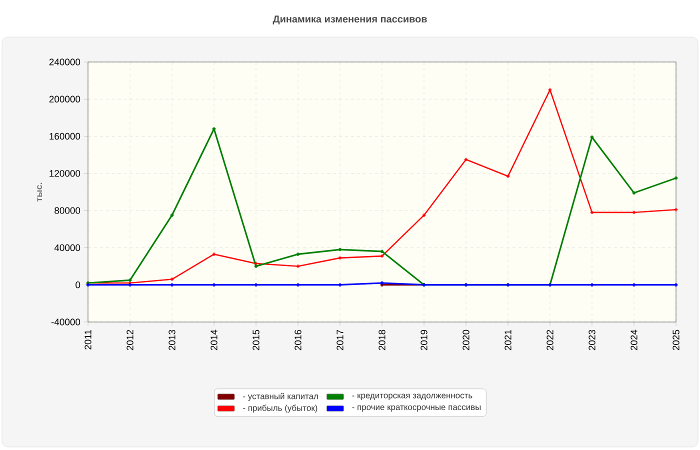  Describe the element at coordinates (349, 20) in the screenshot. I see `chart-title: Динамика изменения пассивов` at that location.